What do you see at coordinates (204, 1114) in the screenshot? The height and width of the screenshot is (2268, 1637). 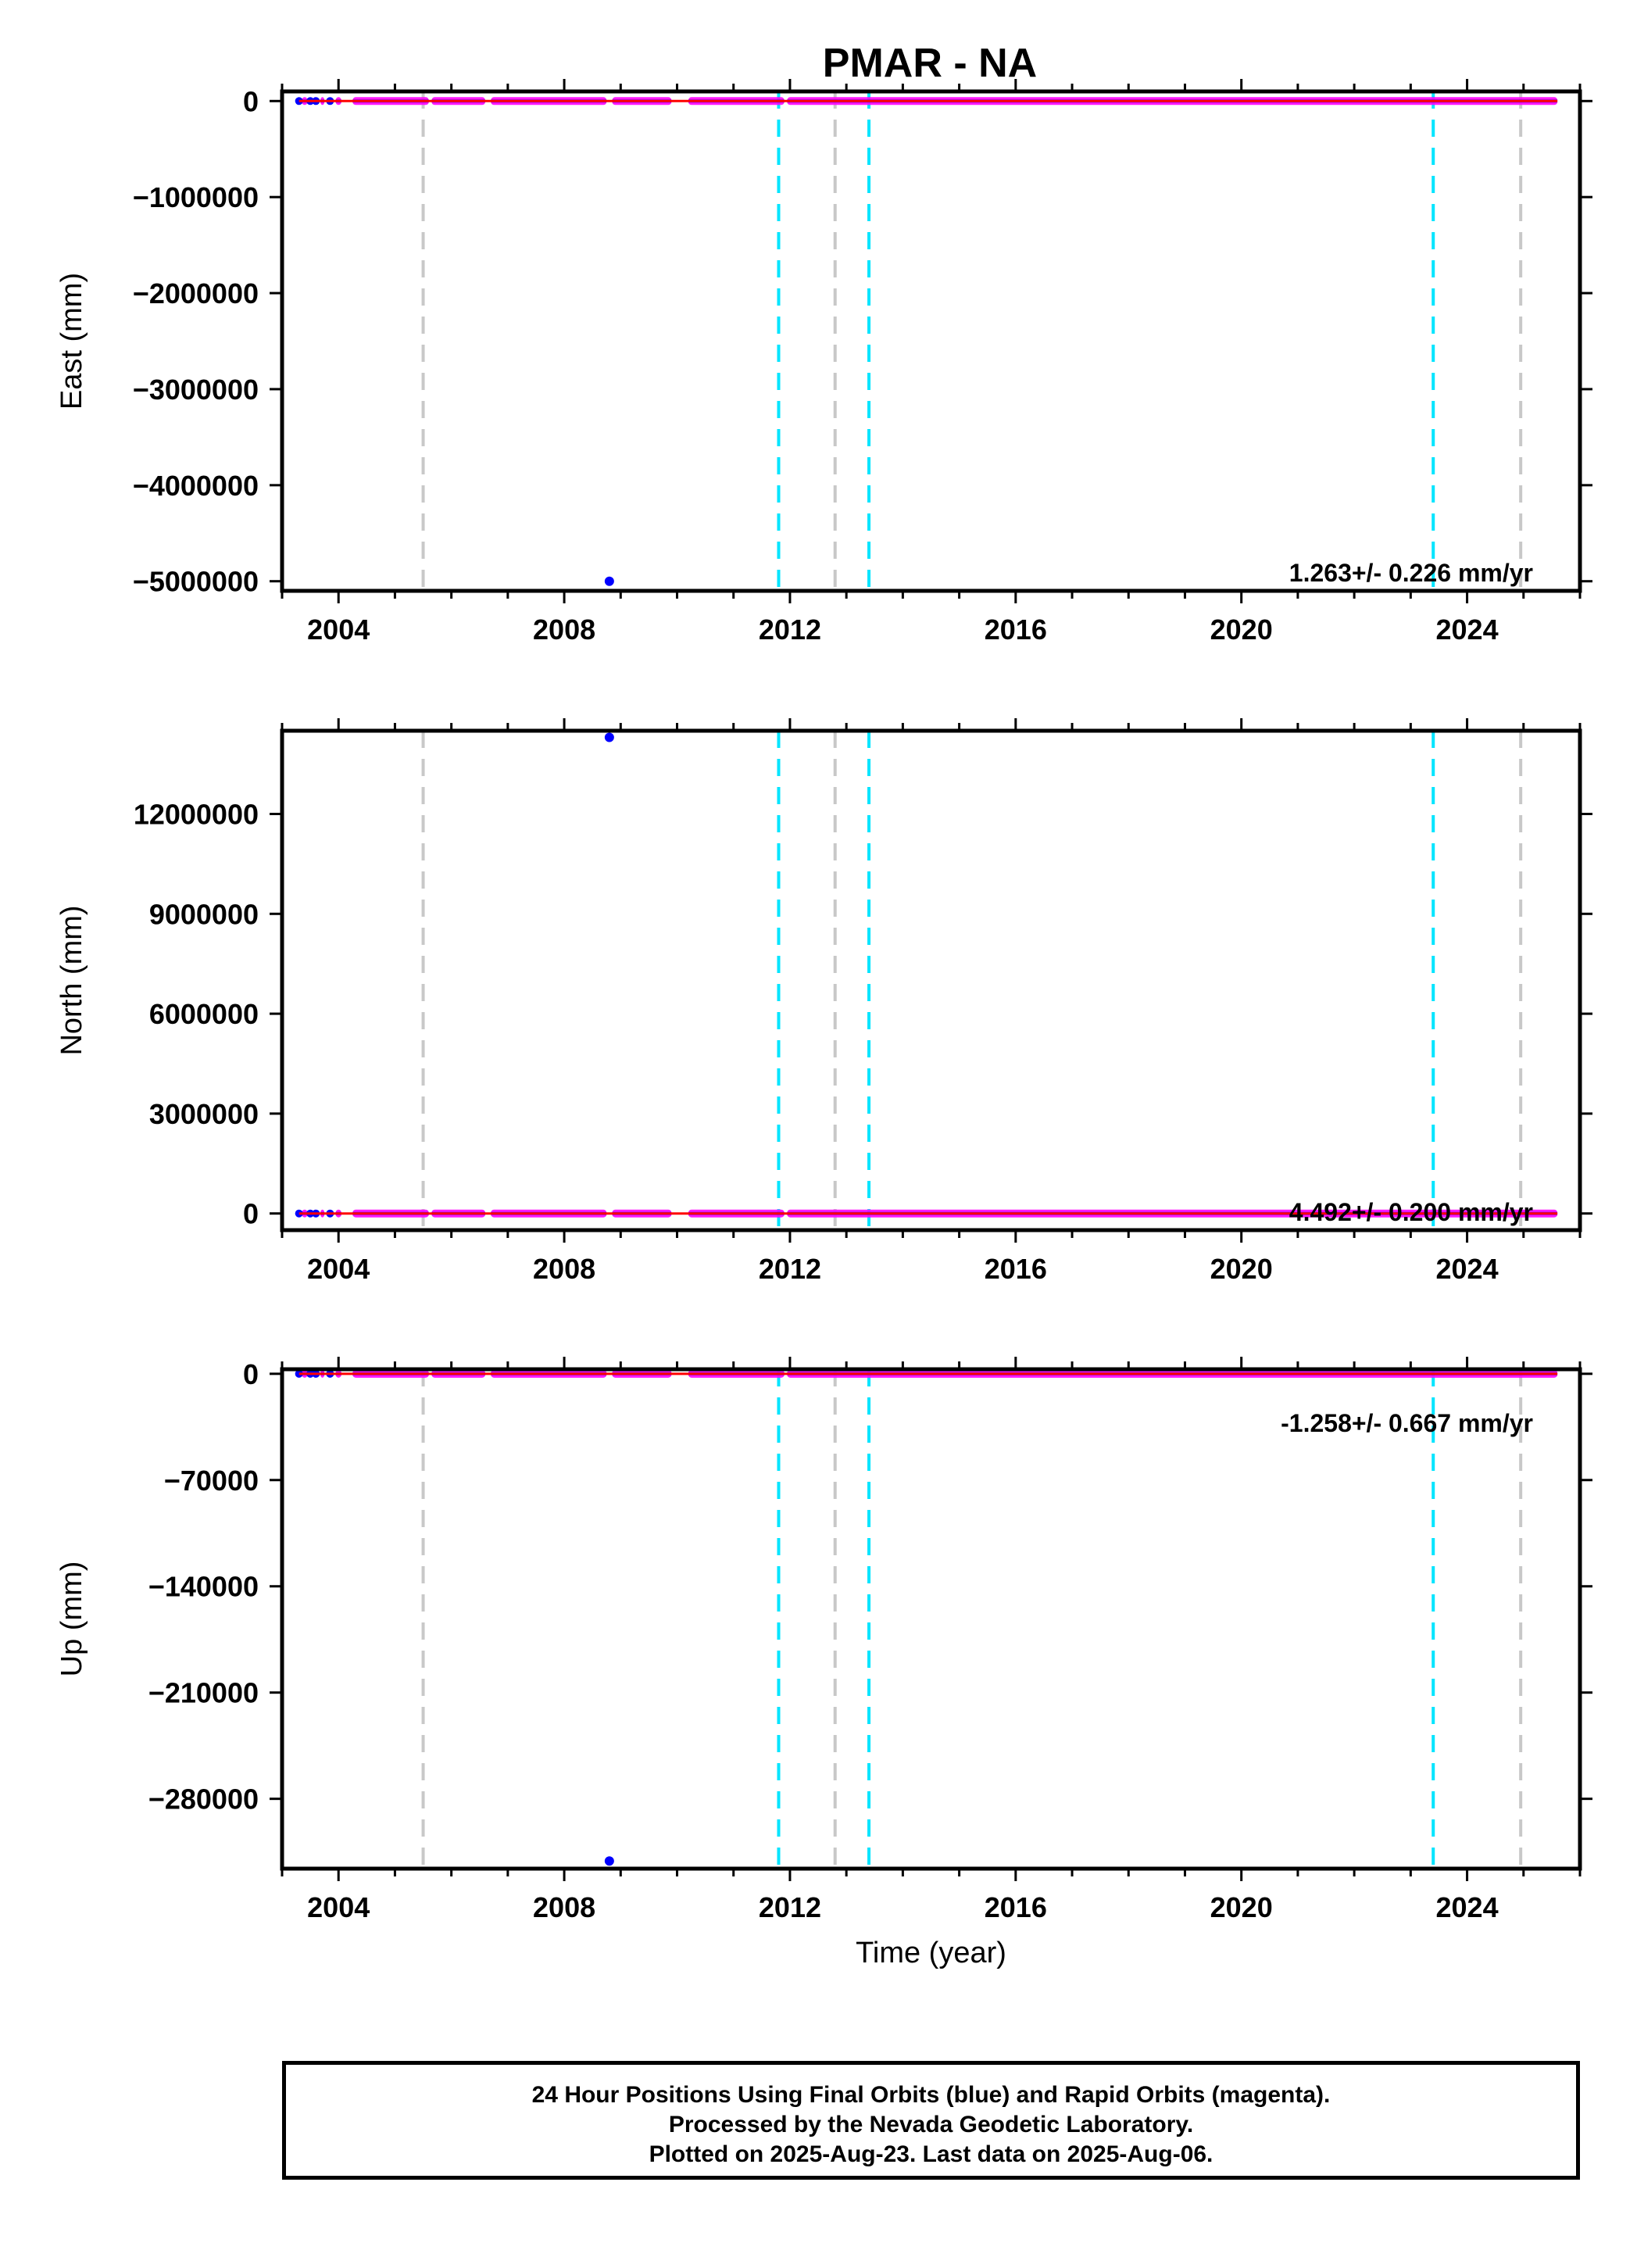 I see `y-tick-label: 3000000` at bounding box center [204, 1114].